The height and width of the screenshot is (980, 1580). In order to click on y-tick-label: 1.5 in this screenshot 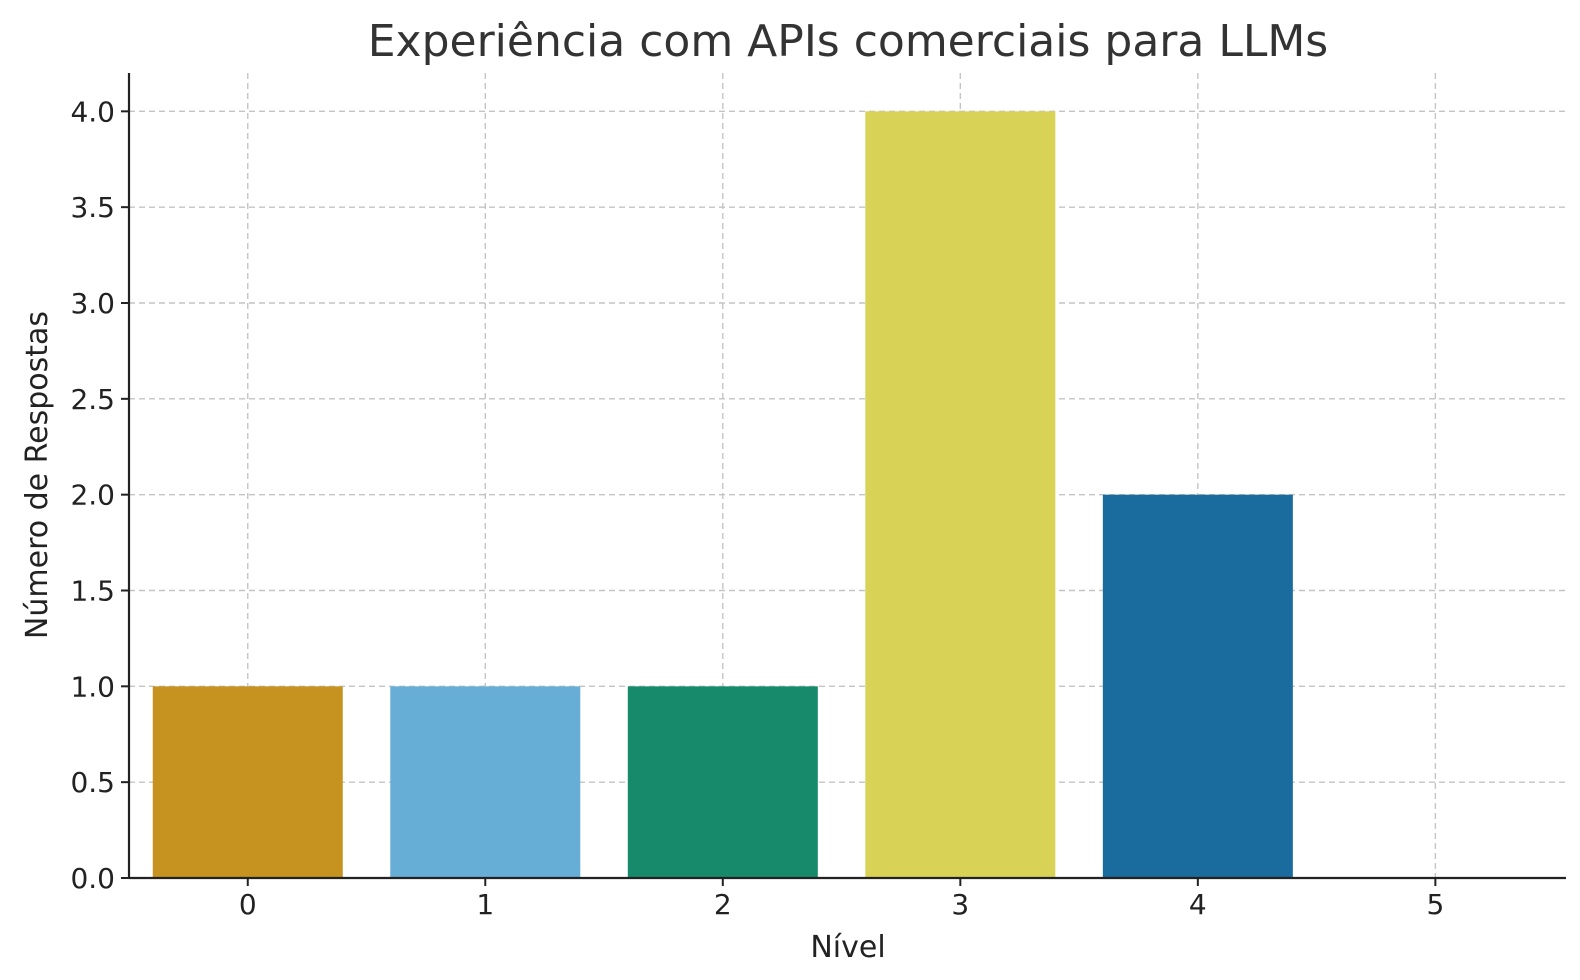, I will do `click(92, 591)`.